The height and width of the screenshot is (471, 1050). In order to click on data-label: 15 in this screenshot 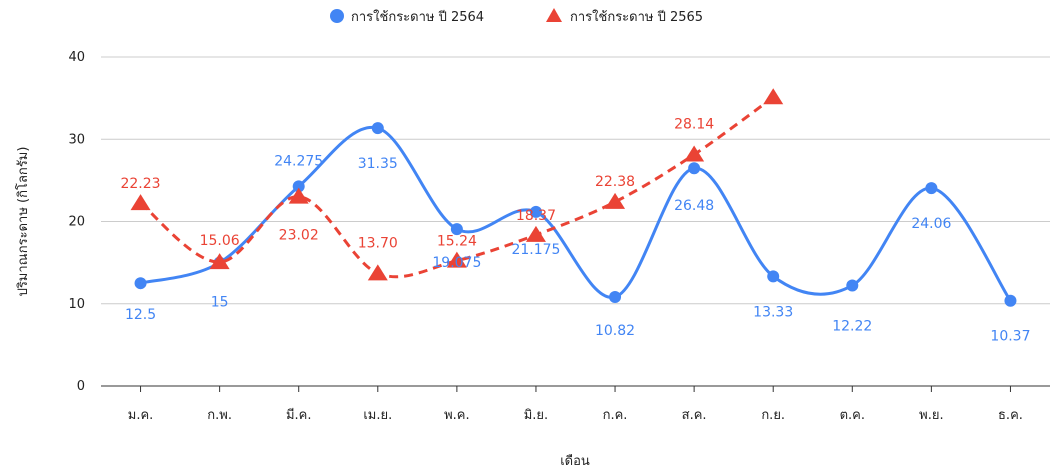, I will do `click(220, 303)`.